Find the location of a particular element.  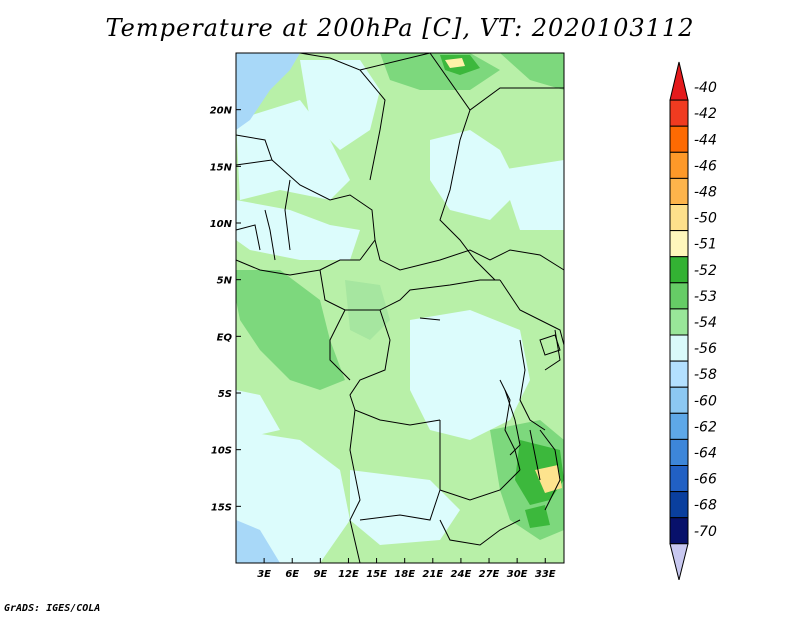

colorbar-label: -48 is located at coordinates (705, 193).